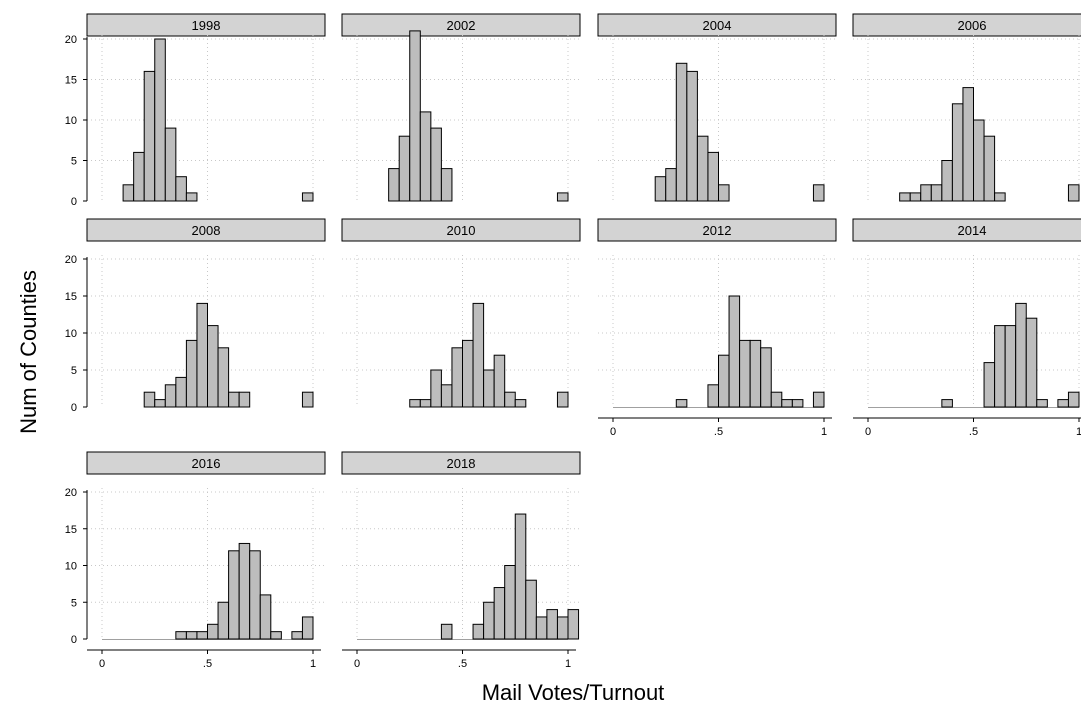 This screenshot has height=706, width=1081. Describe the element at coordinates (966, 328) in the screenshot. I see `panel-2014: 2014 0 .5 1` at that location.